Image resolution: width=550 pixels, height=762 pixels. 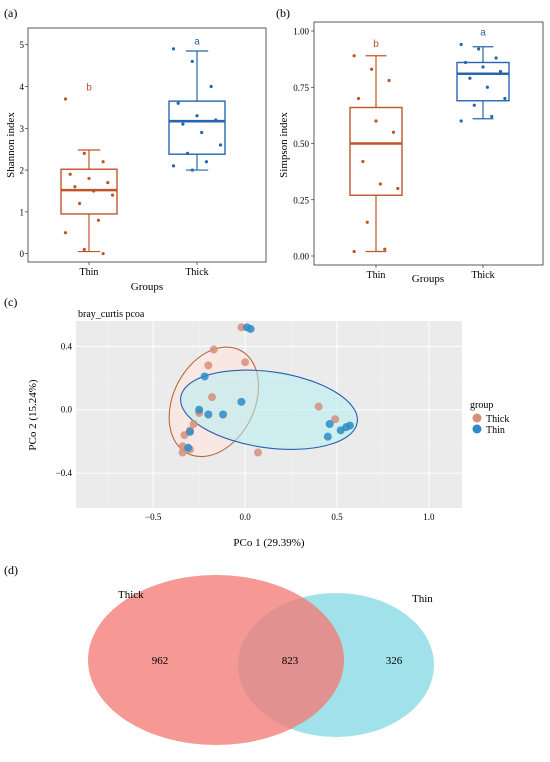 What do you see at coordinates (301, 88) in the screenshot?
I see `y-tick-label: 0.75` at bounding box center [301, 88].